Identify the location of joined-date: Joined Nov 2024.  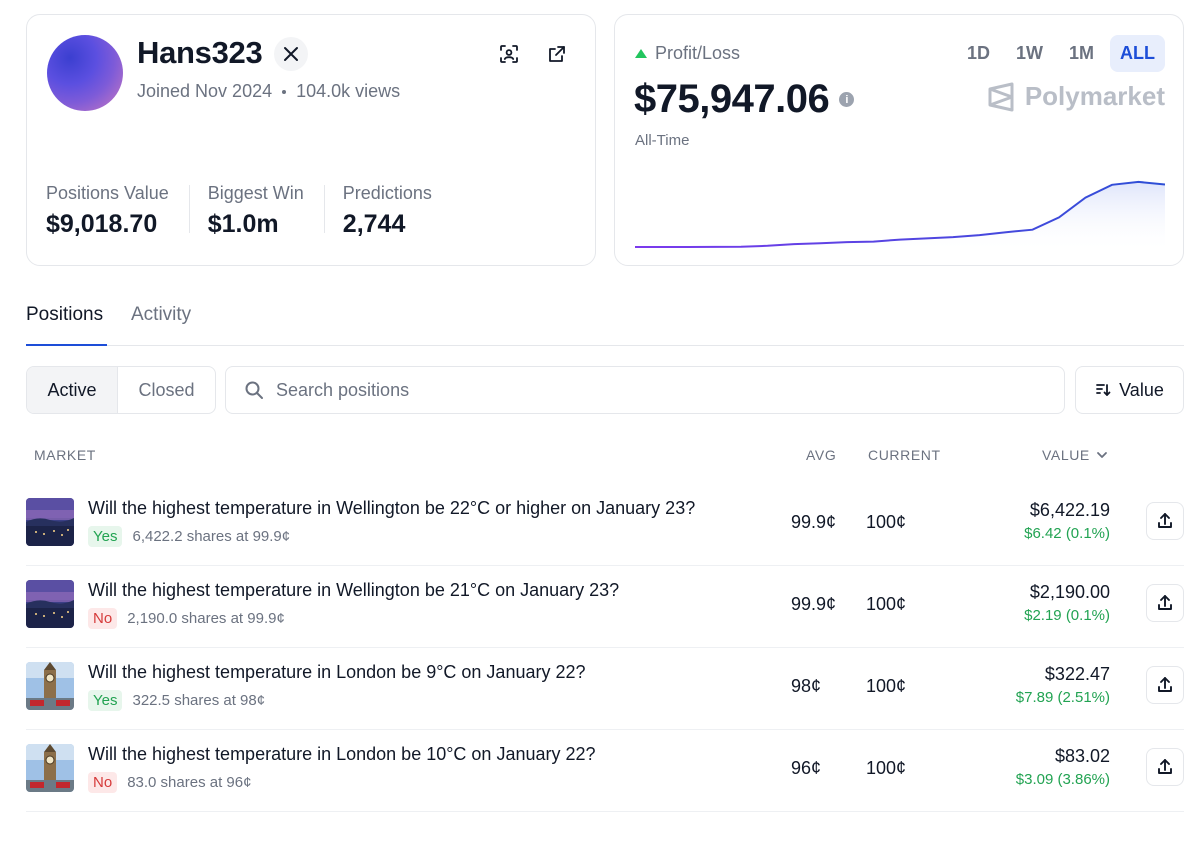
(205, 91).